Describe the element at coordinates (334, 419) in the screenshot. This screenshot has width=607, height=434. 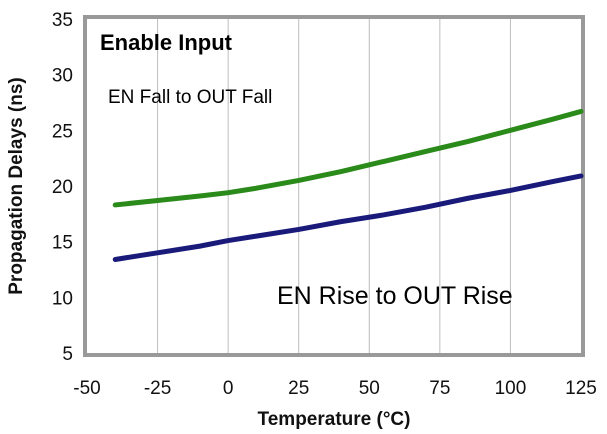
I see `x-axis-title: Temperature (°C)` at that location.